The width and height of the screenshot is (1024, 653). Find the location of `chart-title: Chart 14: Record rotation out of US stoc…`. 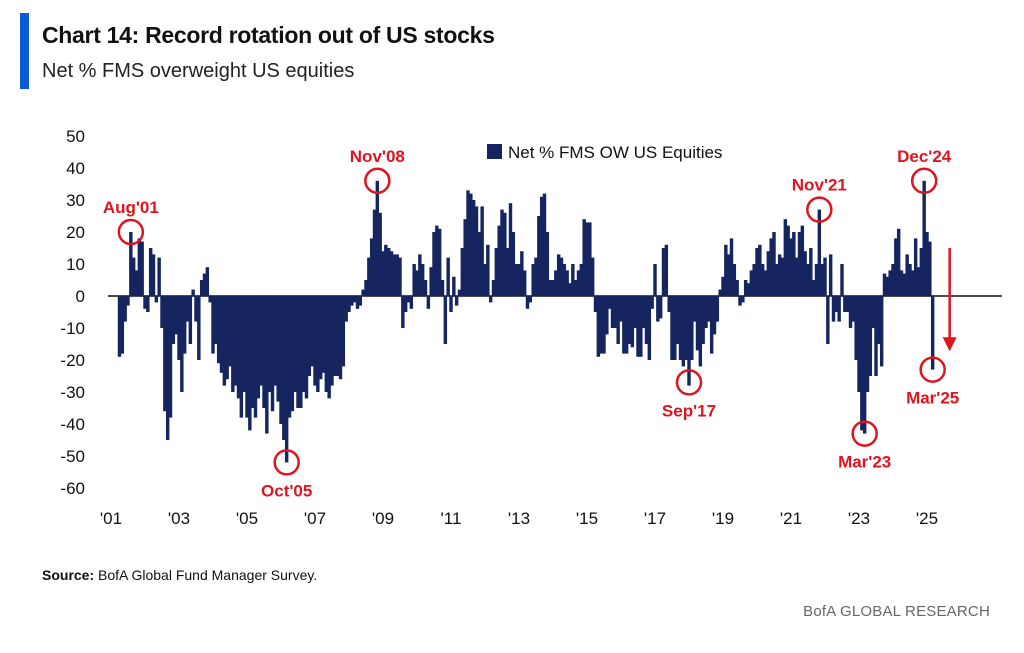

chart-title: Chart 14: Record rotation out of US stoc… is located at coordinates (268, 35).